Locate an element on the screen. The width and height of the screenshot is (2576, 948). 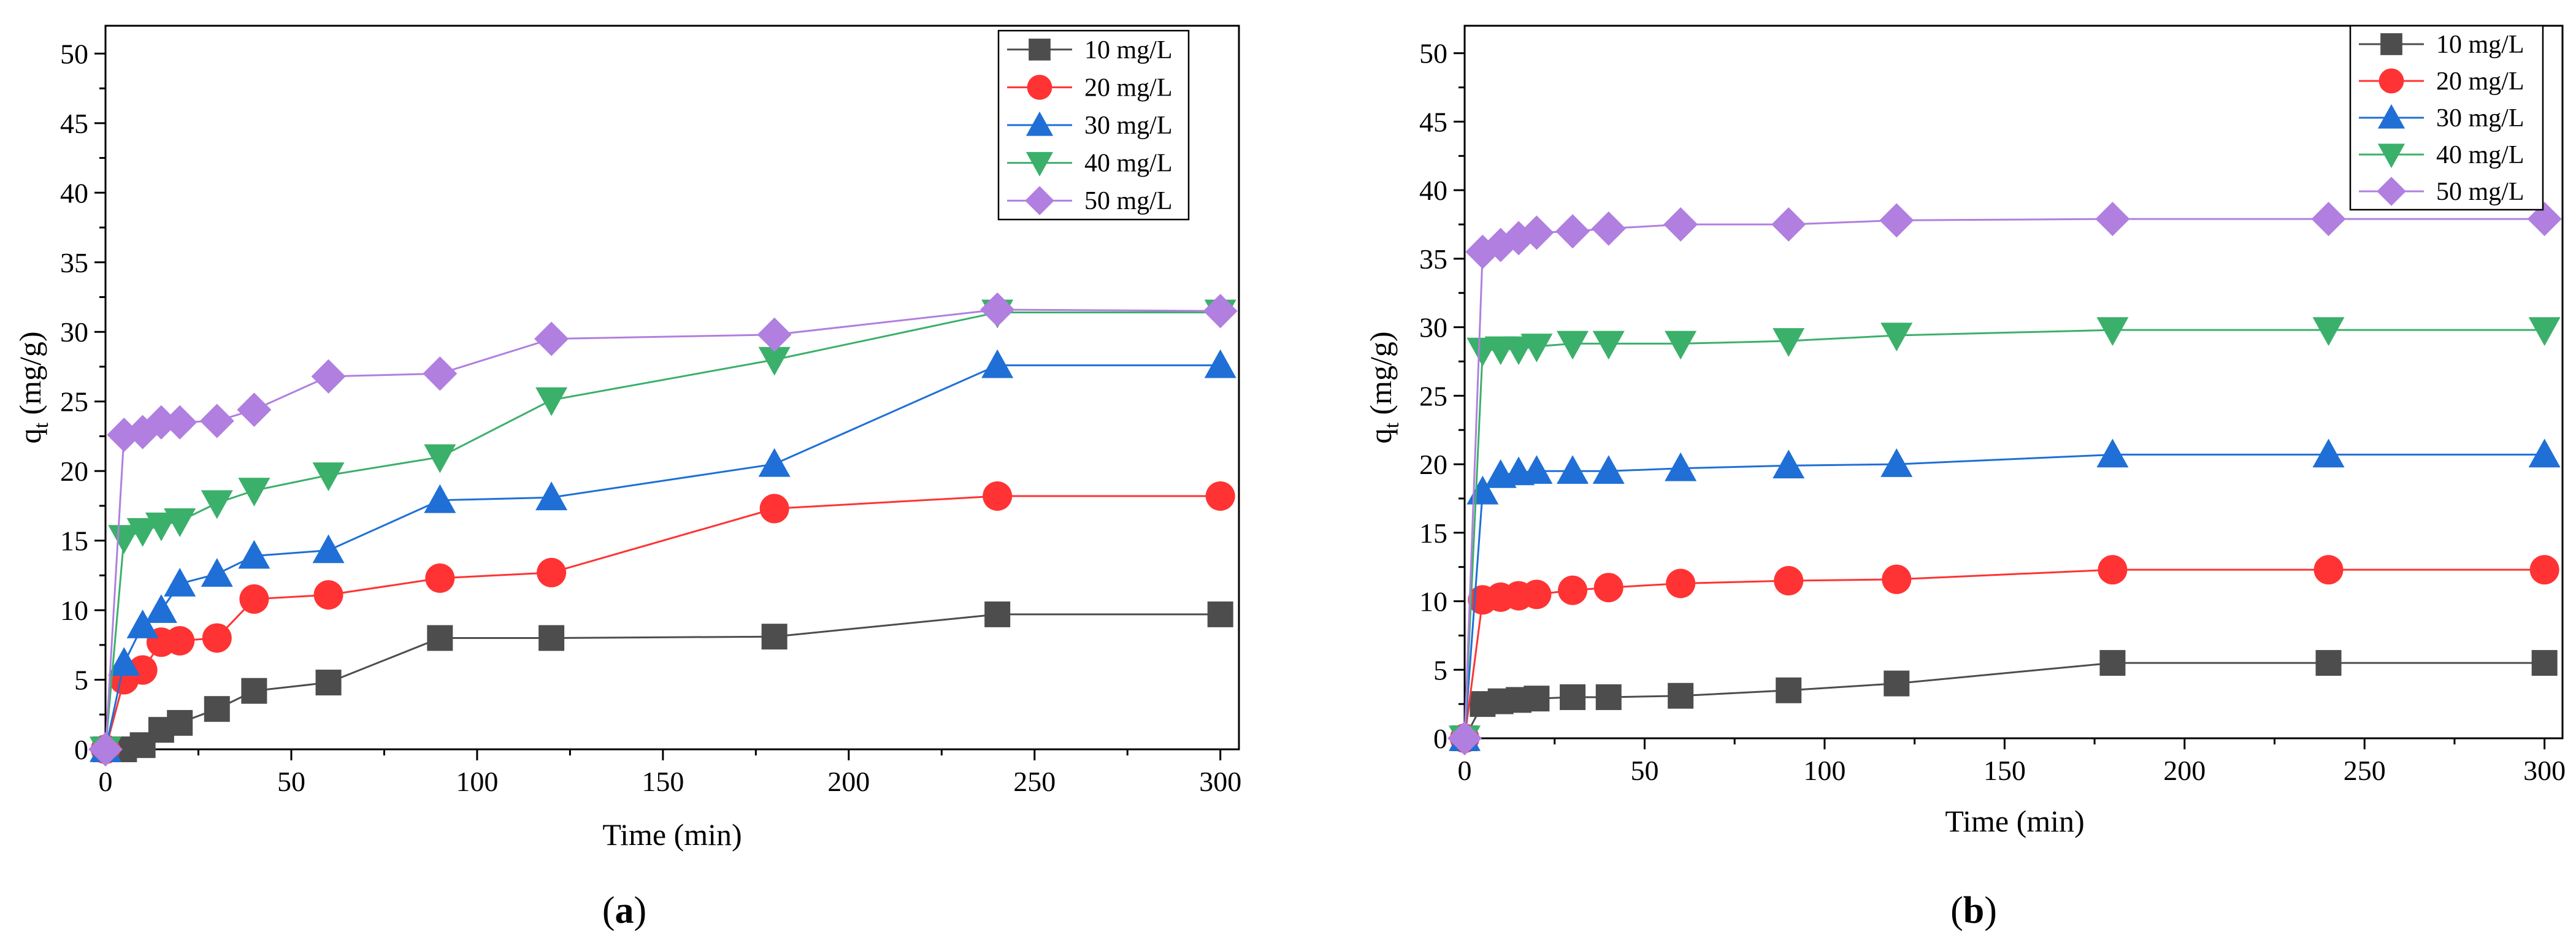
y-axis-title-main: q is located at coordinates (30, 436).